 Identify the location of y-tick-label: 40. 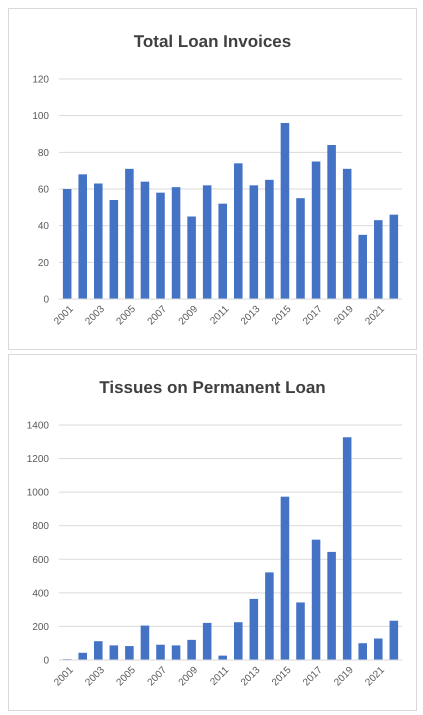
(44, 226).